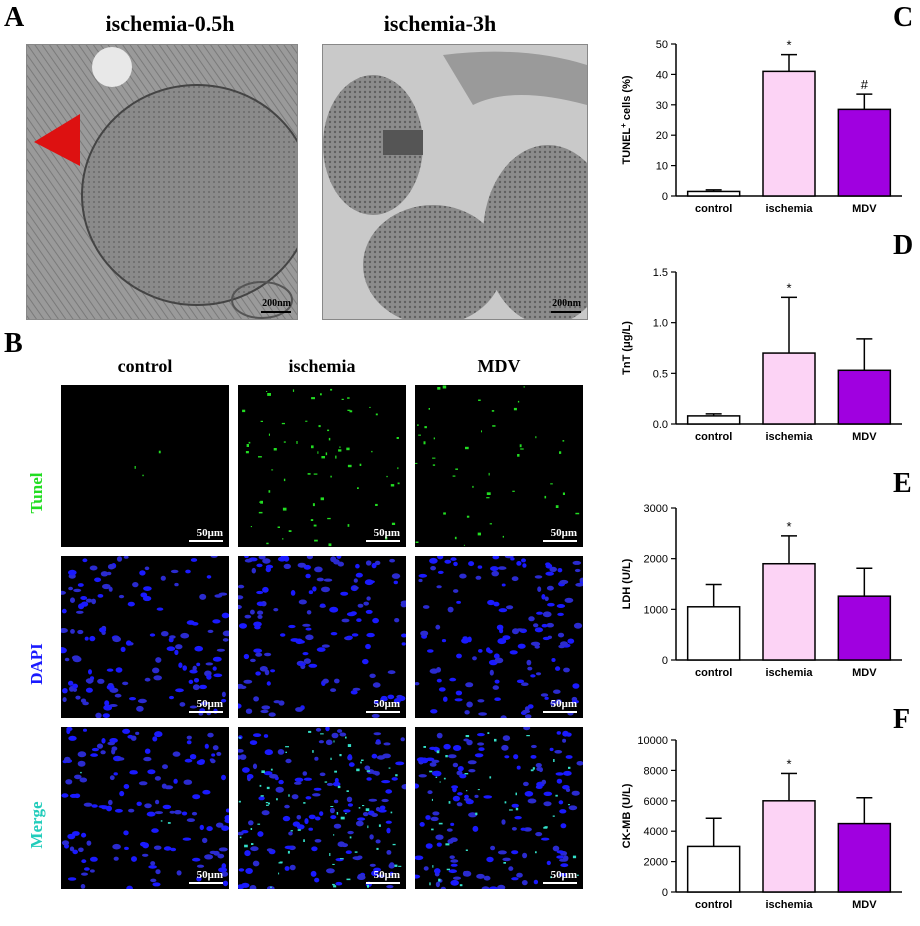  What do you see at coordinates (660, 273) in the screenshot?
I see `y-tick-label: 1.5` at bounding box center [660, 273].